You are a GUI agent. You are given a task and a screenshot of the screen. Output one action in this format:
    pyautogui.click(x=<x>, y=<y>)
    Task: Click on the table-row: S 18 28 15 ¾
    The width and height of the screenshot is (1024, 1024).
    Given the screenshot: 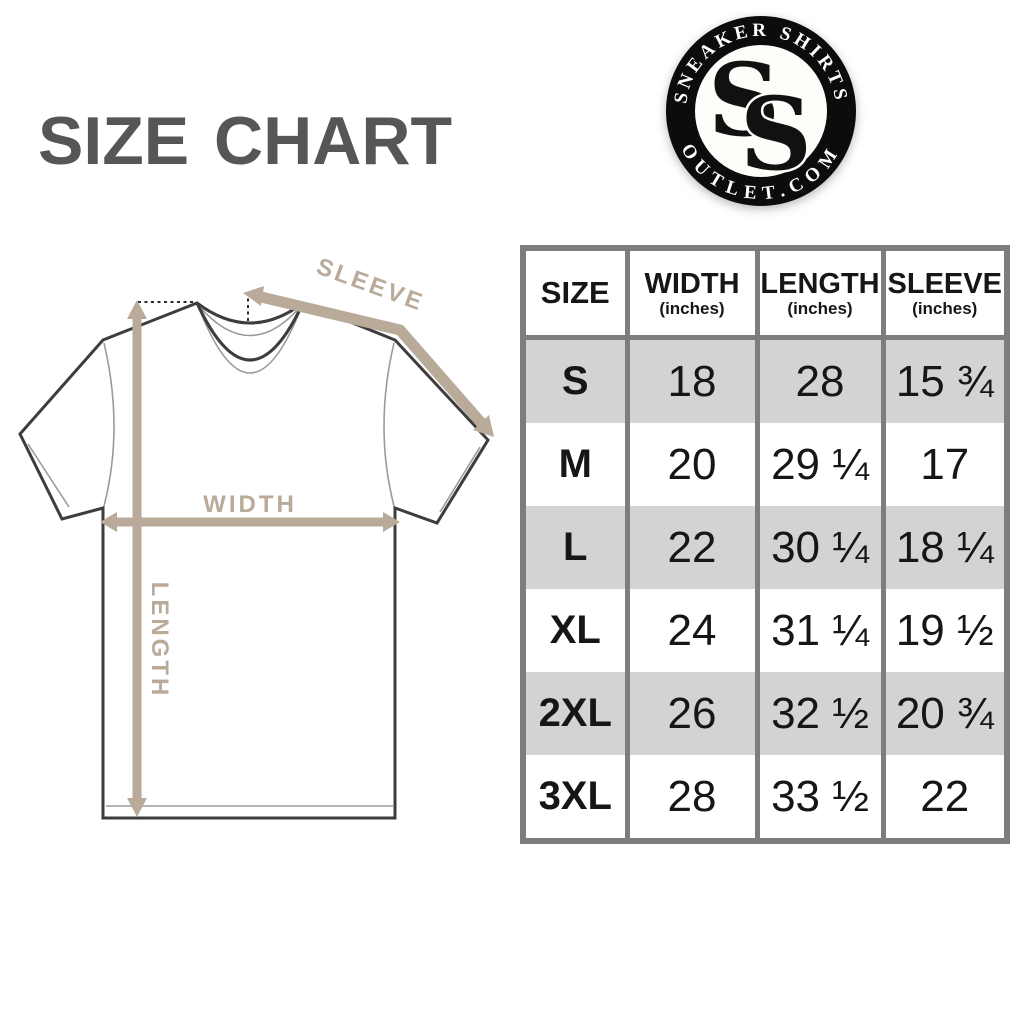 What is the action you would take?
    pyautogui.click(x=765, y=380)
    